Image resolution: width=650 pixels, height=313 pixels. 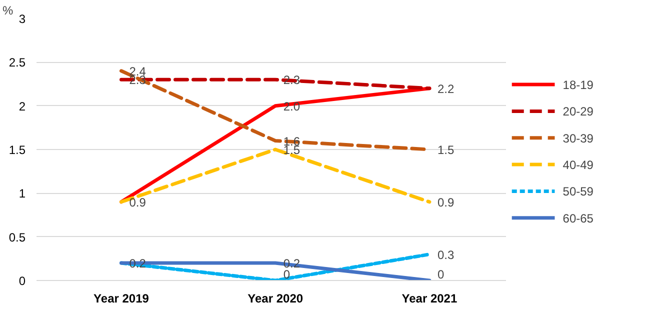 I want to click on legend-label: 50-59, so click(x=578, y=191).